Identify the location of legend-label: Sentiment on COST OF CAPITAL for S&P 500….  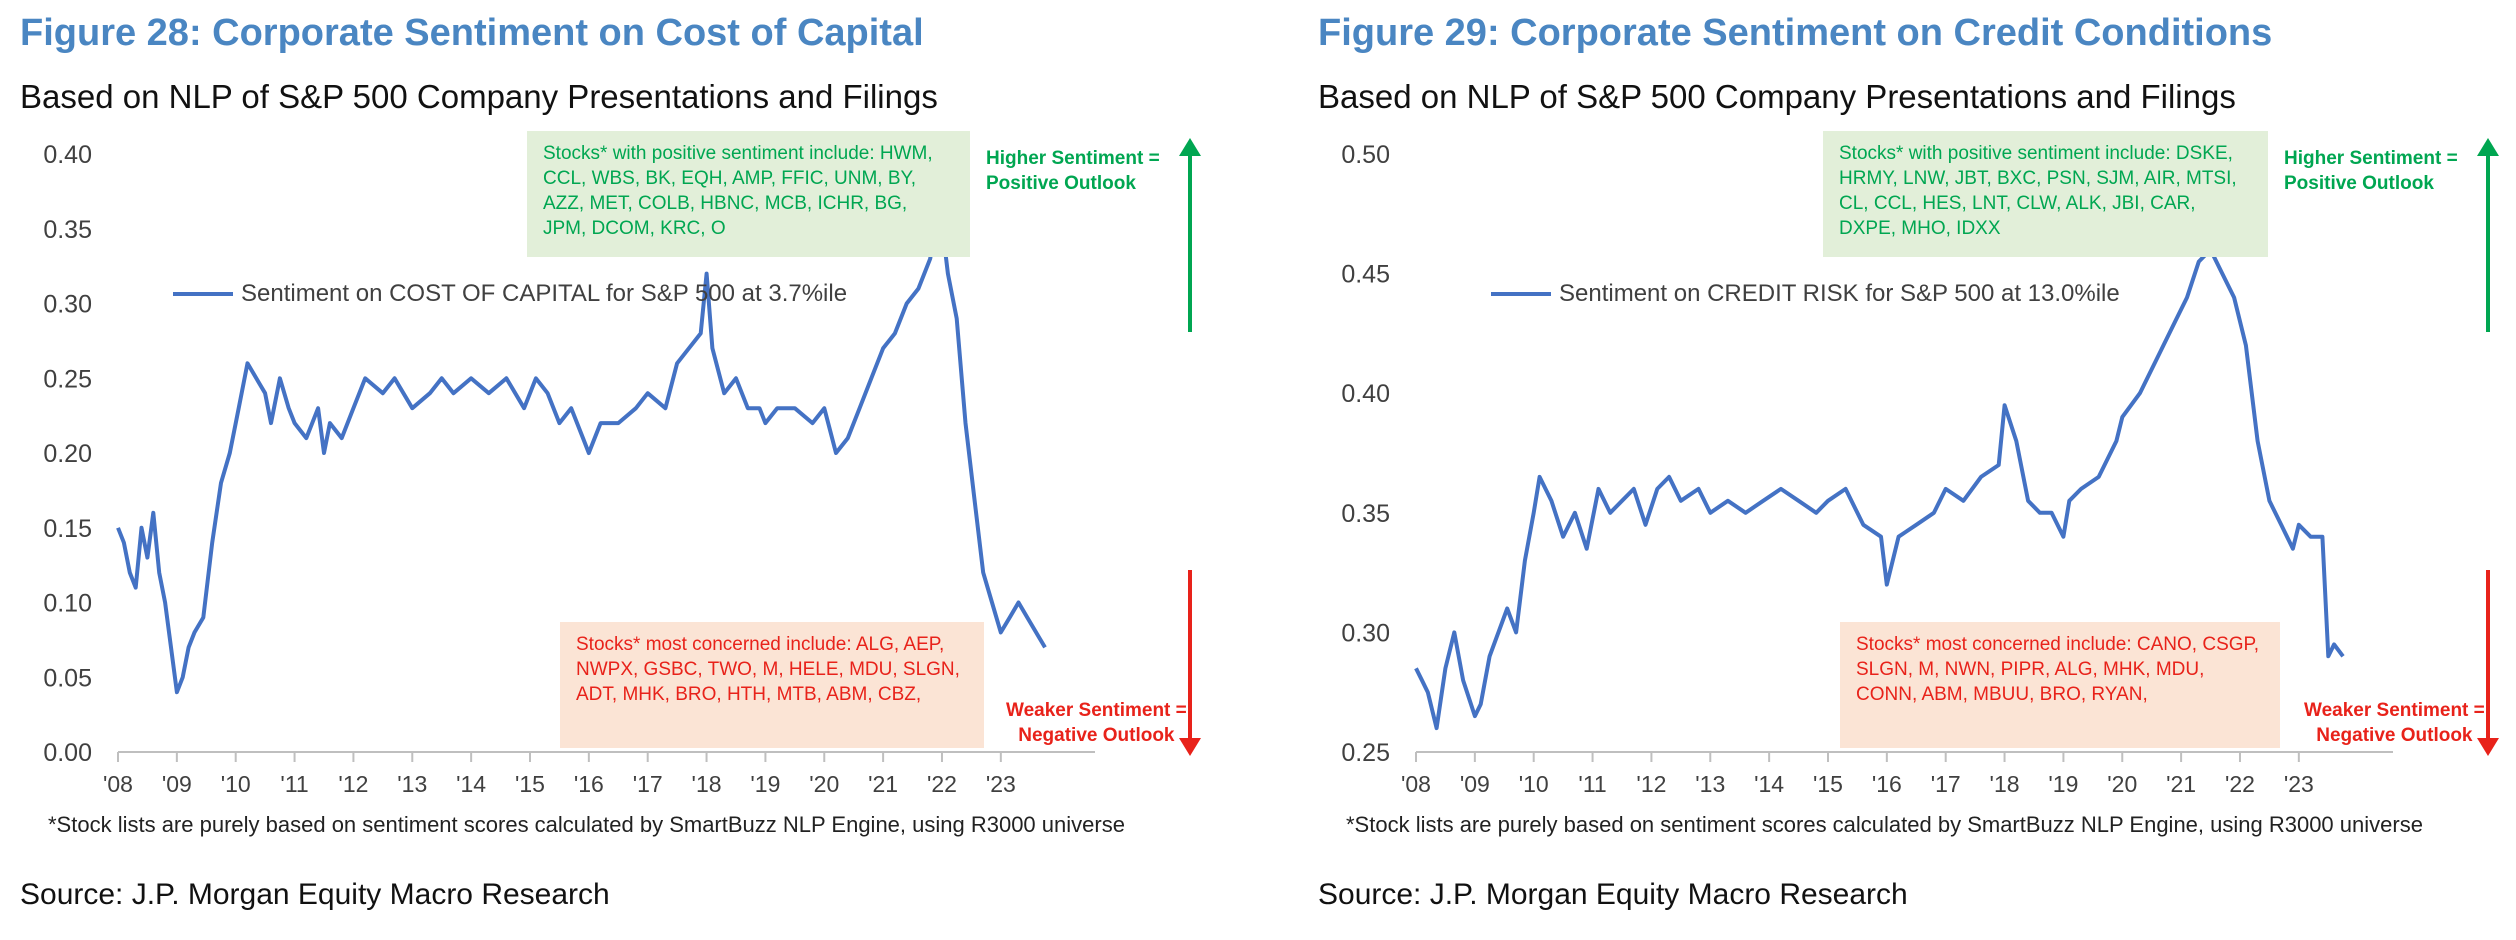
(544, 293).